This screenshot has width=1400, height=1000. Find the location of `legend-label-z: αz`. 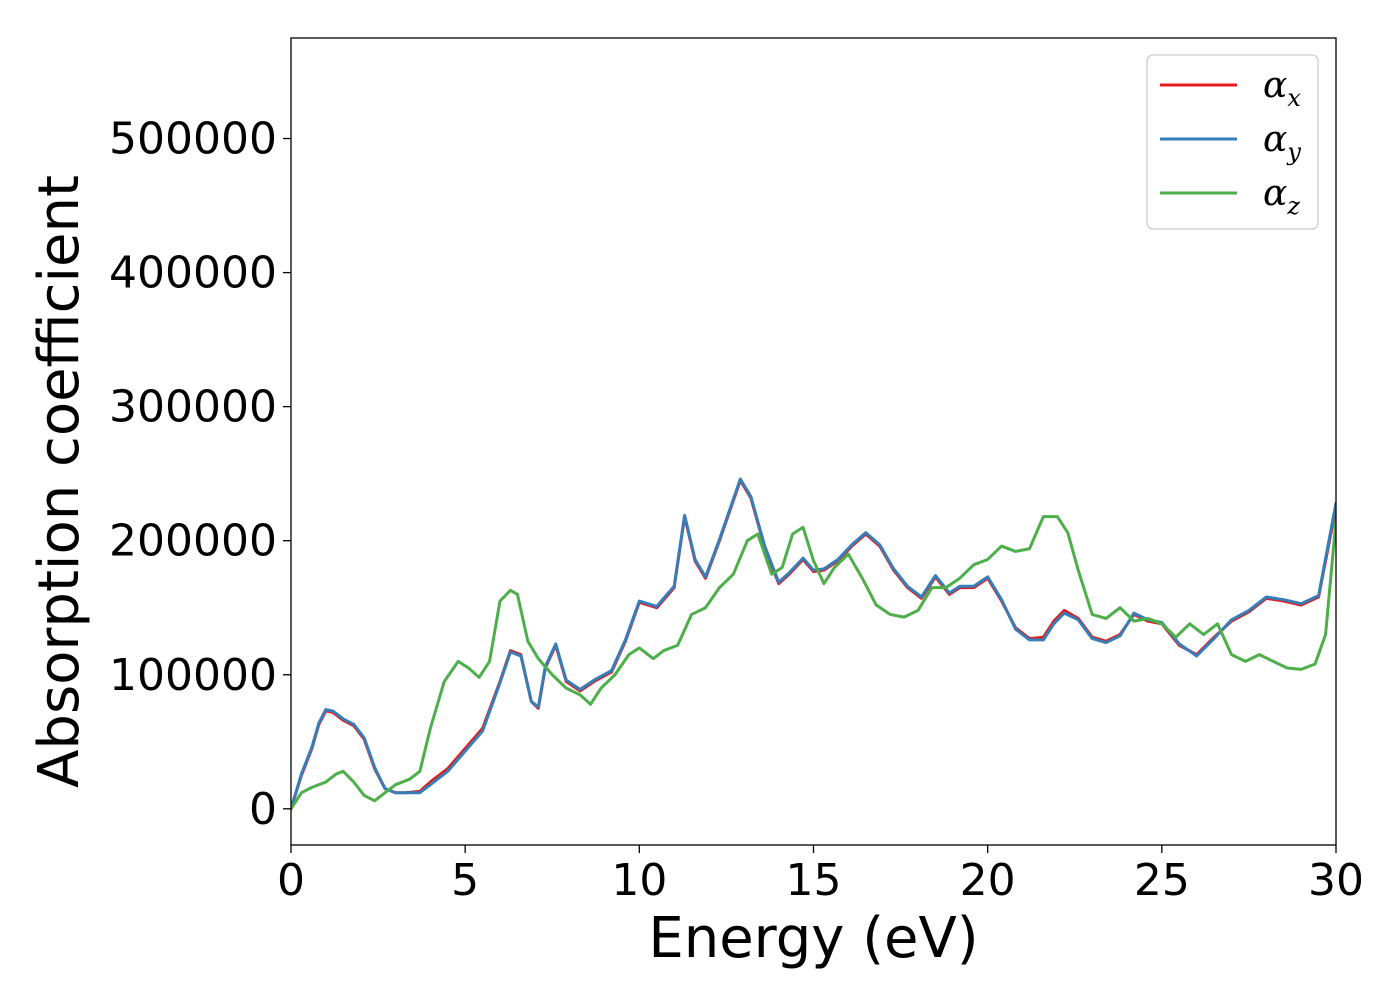

legend-label-z: αz is located at coordinates (1281, 196).